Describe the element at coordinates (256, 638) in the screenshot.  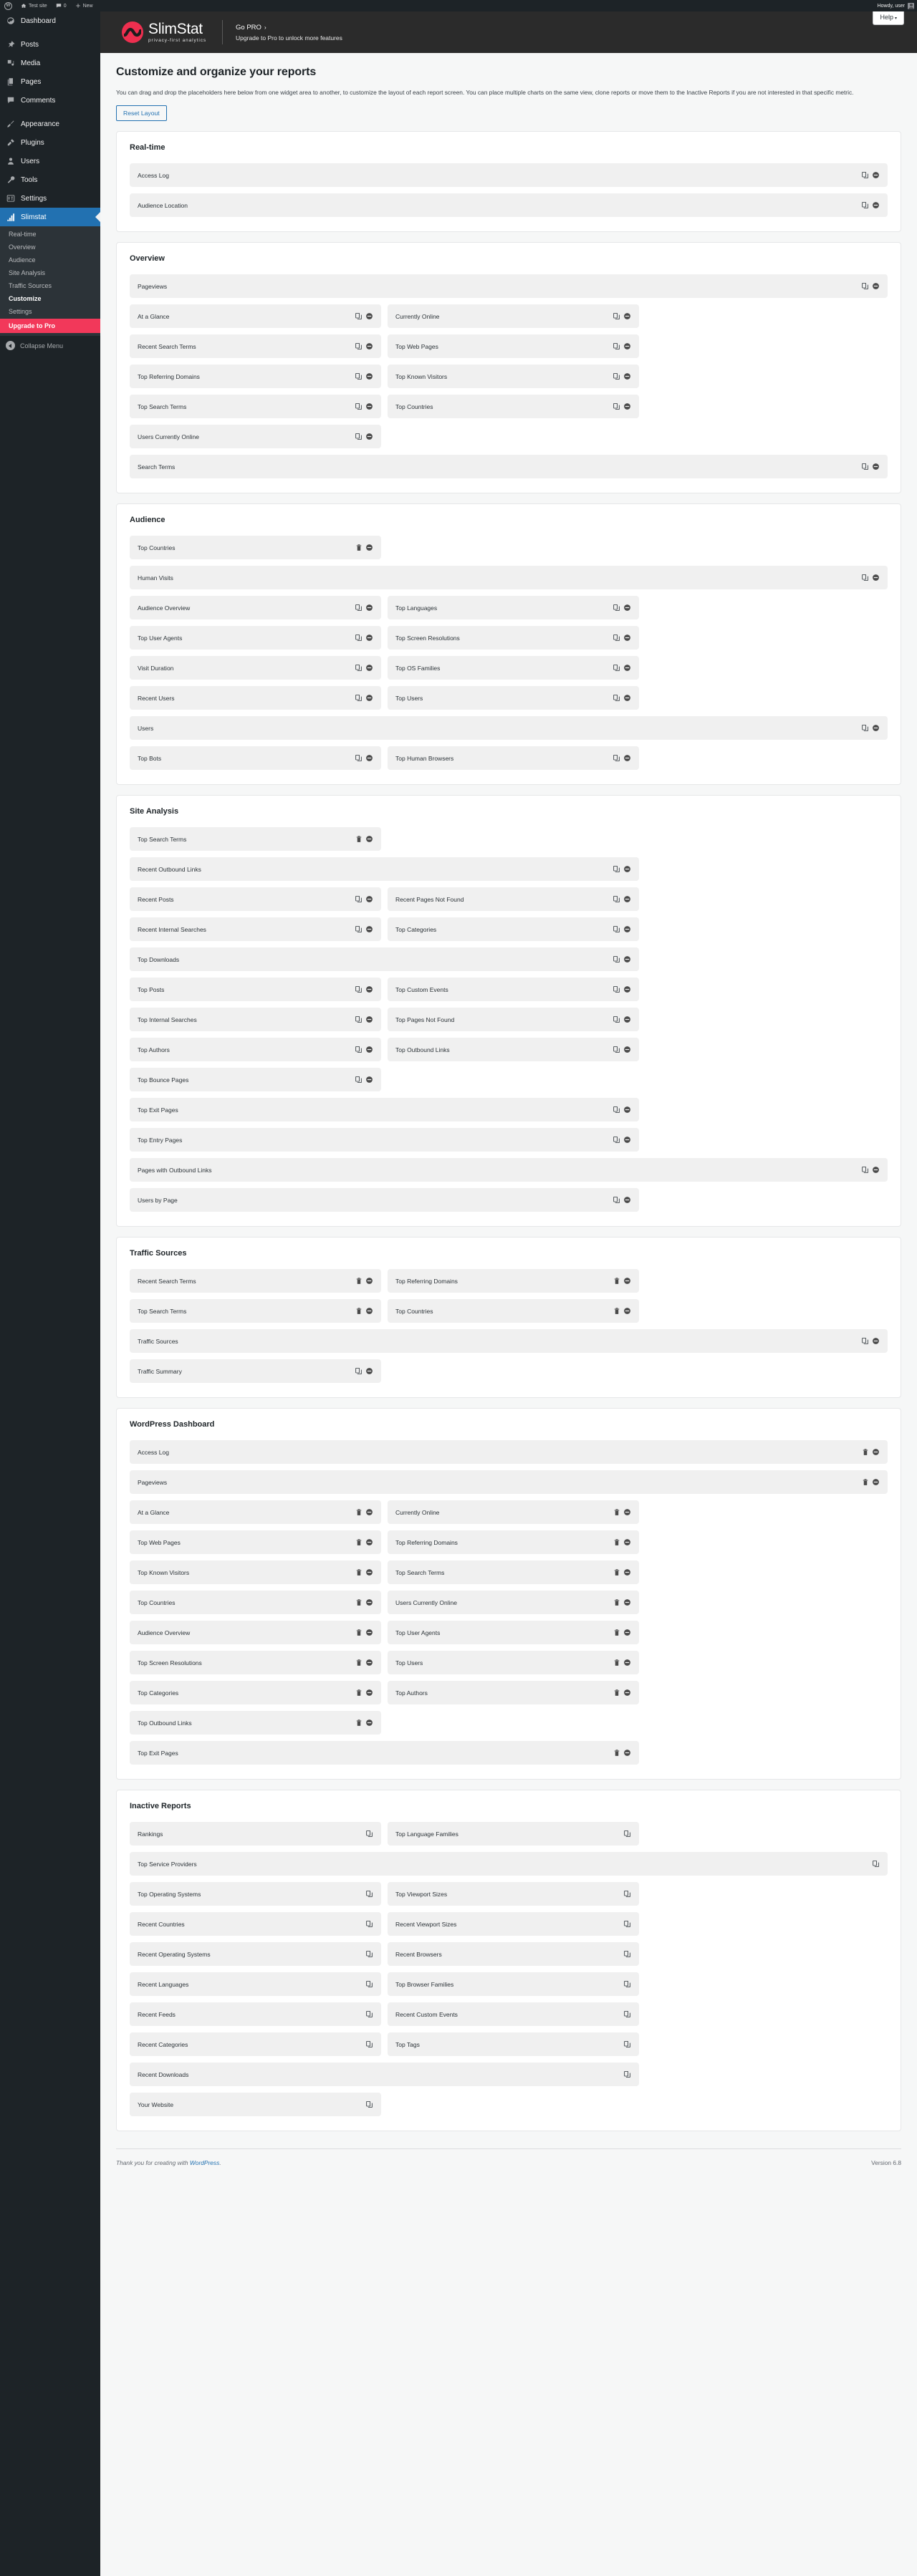
I see `report-tile: Top User Agents` at that location.